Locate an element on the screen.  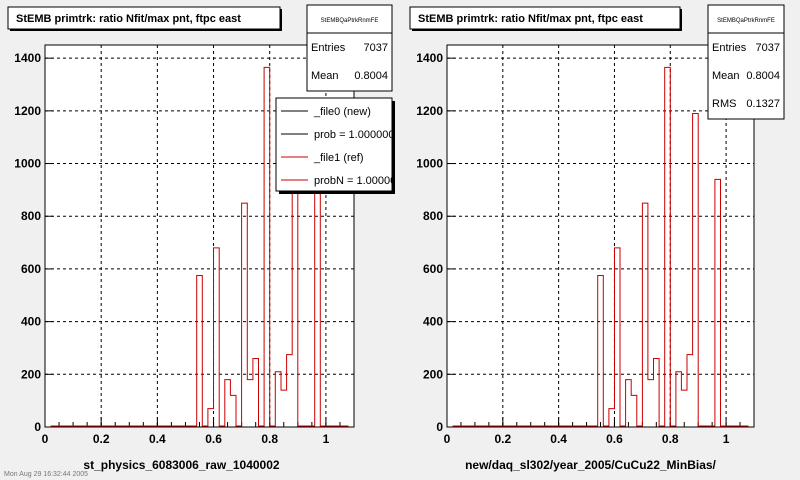
x-axis-label: st_physics_6083006_raw_1040002 is located at coordinates (181, 465).